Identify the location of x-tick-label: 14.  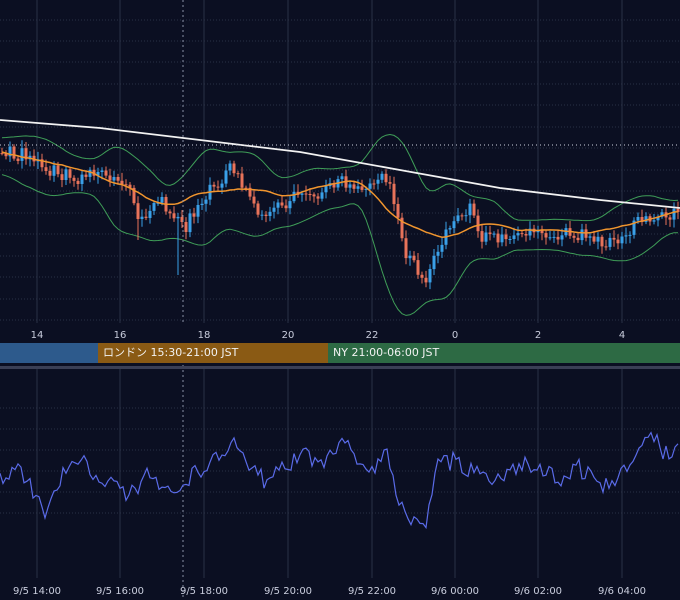
(37, 335).